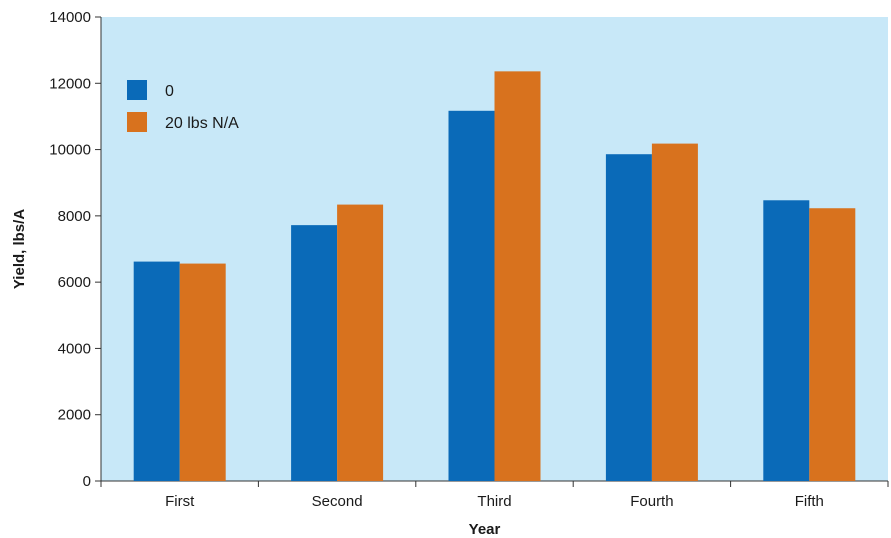 The width and height of the screenshot is (891, 538). What do you see at coordinates (202, 123) in the screenshot?
I see `legend-label: 20 lbs N/A` at bounding box center [202, 123].